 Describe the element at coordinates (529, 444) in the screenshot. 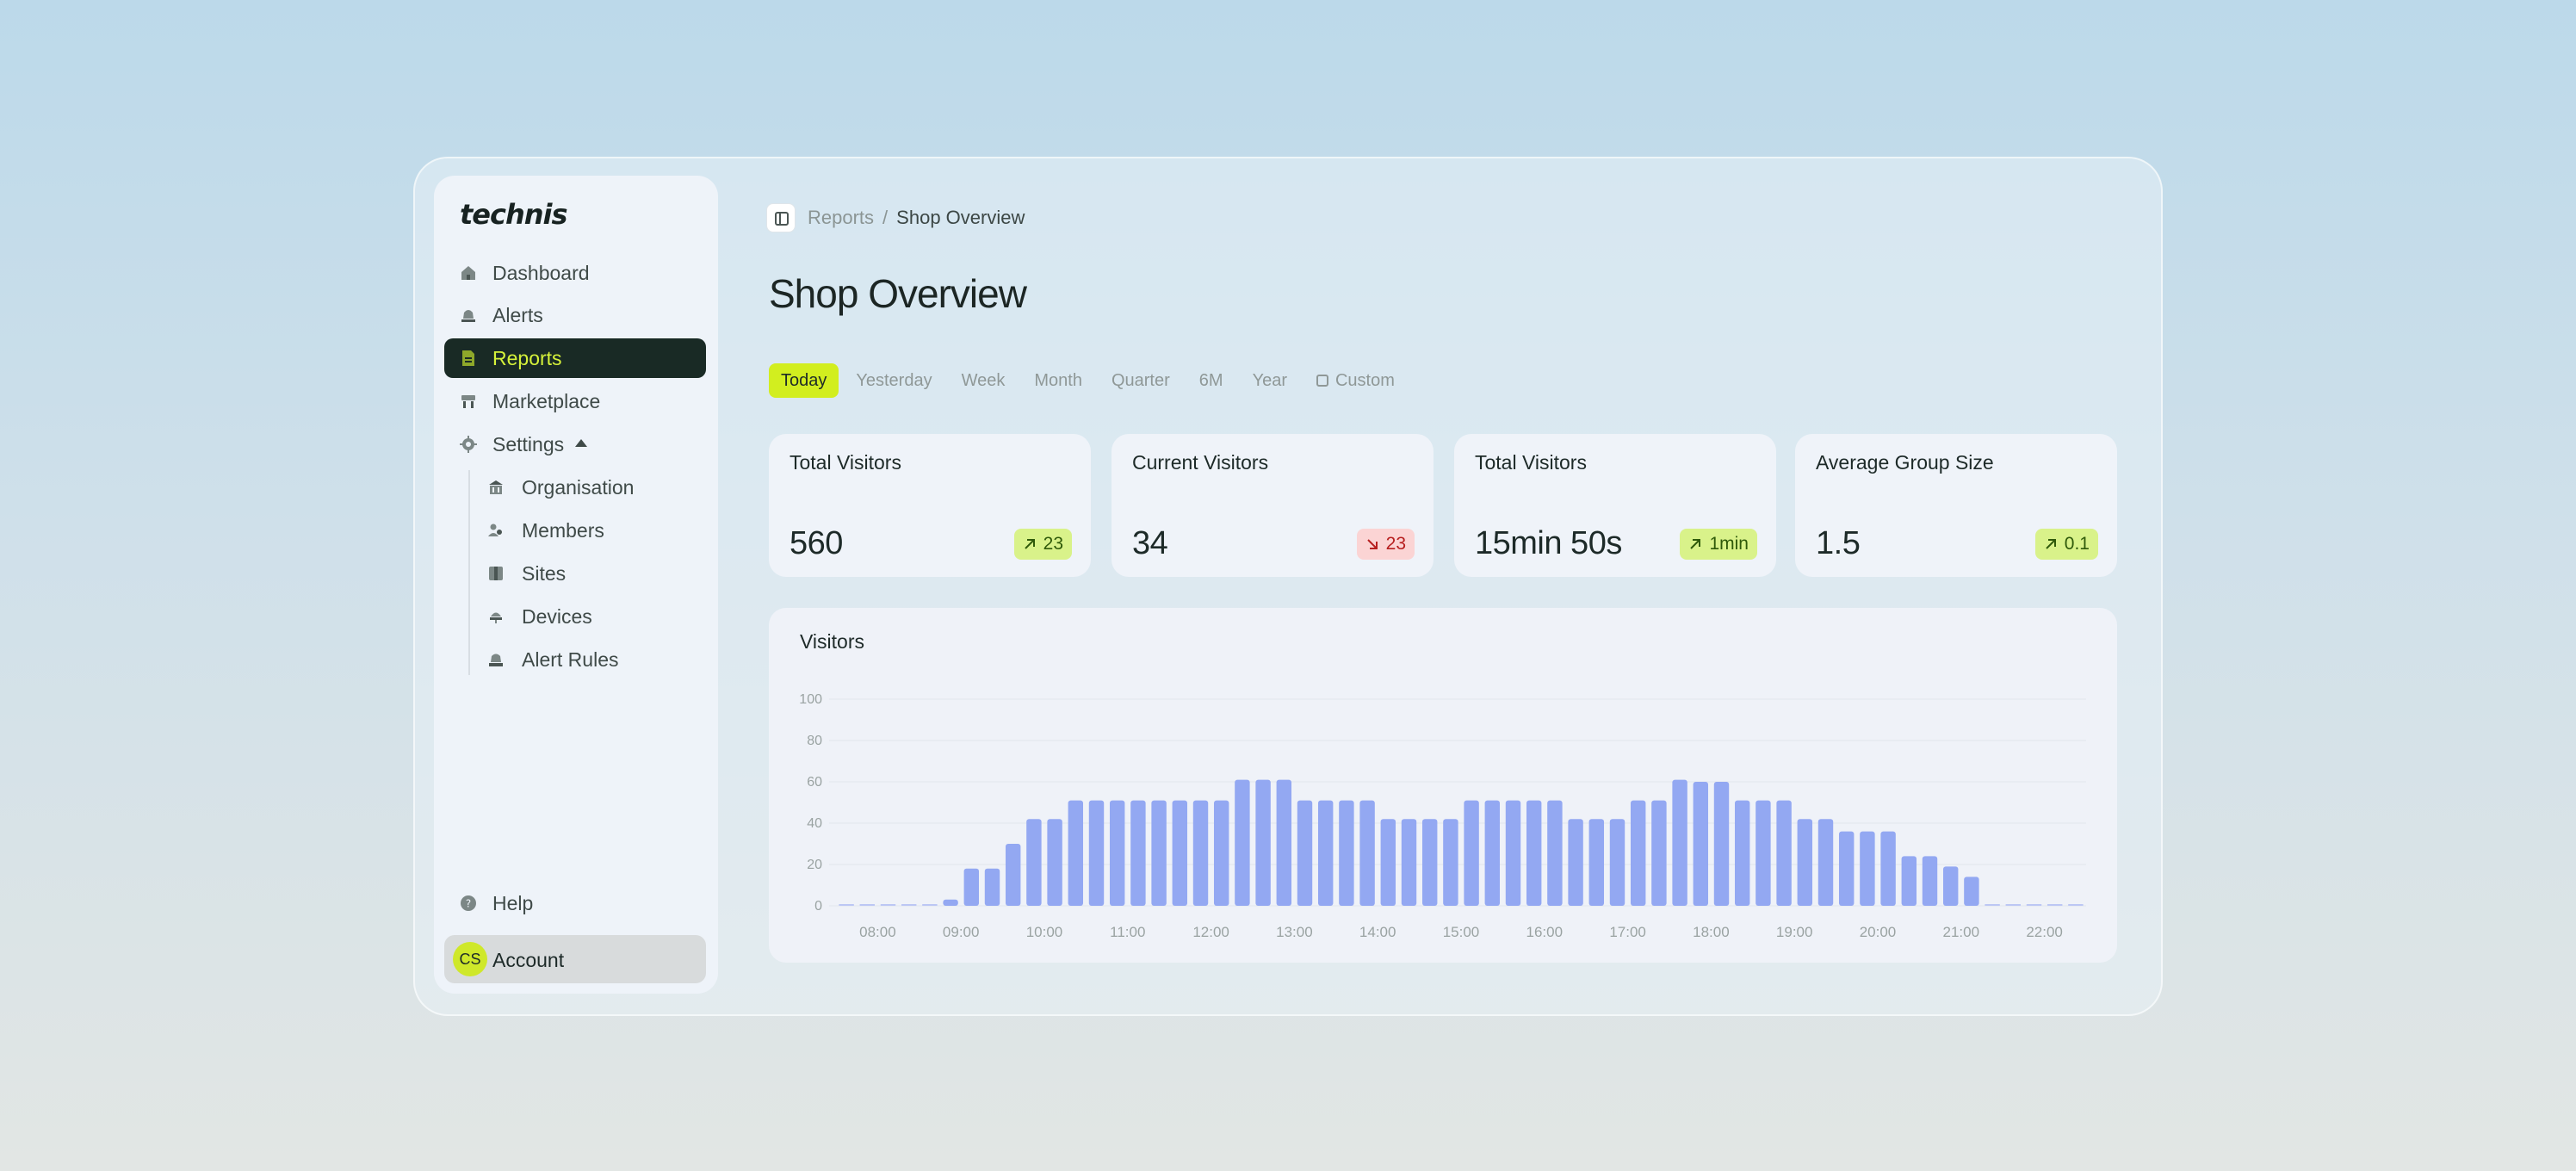

I see `sidebar-item-label: Settings` at that location.